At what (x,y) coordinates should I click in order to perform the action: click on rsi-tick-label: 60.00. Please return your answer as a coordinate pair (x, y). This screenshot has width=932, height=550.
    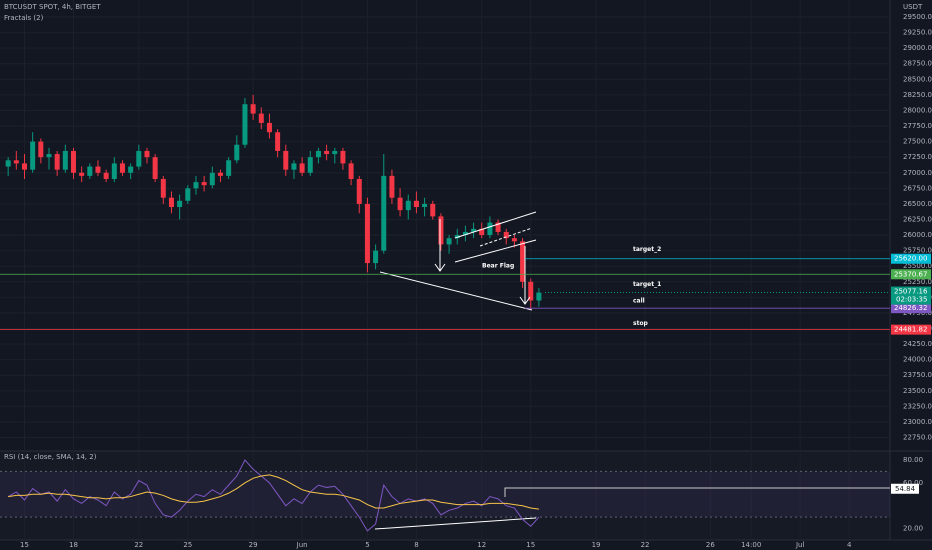
    Looking at the image, I should click on (913, 483).